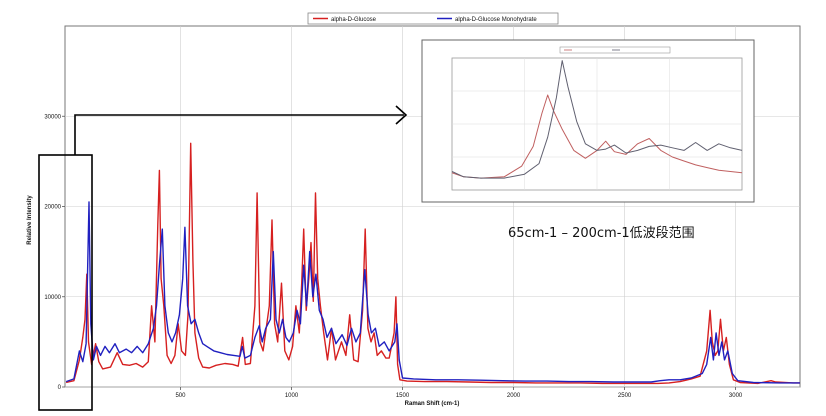 This screenshot has height=416, width=826. I want to click on main-y-tick-label: 10000, so click(52, 298).